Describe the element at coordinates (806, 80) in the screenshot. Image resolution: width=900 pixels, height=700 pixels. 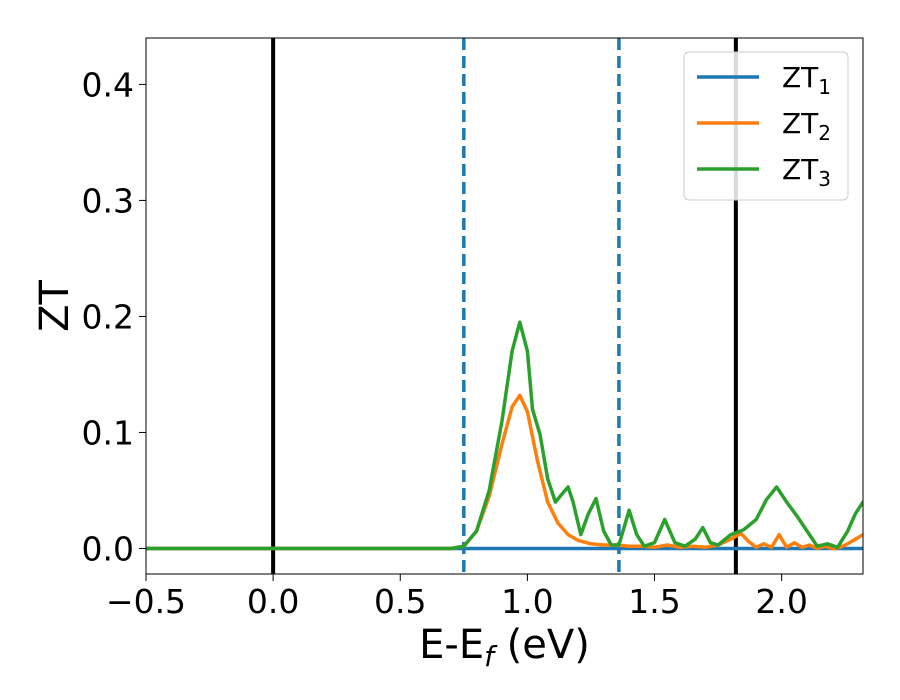
I see `legend-label-zt1: ZT1` at that location.